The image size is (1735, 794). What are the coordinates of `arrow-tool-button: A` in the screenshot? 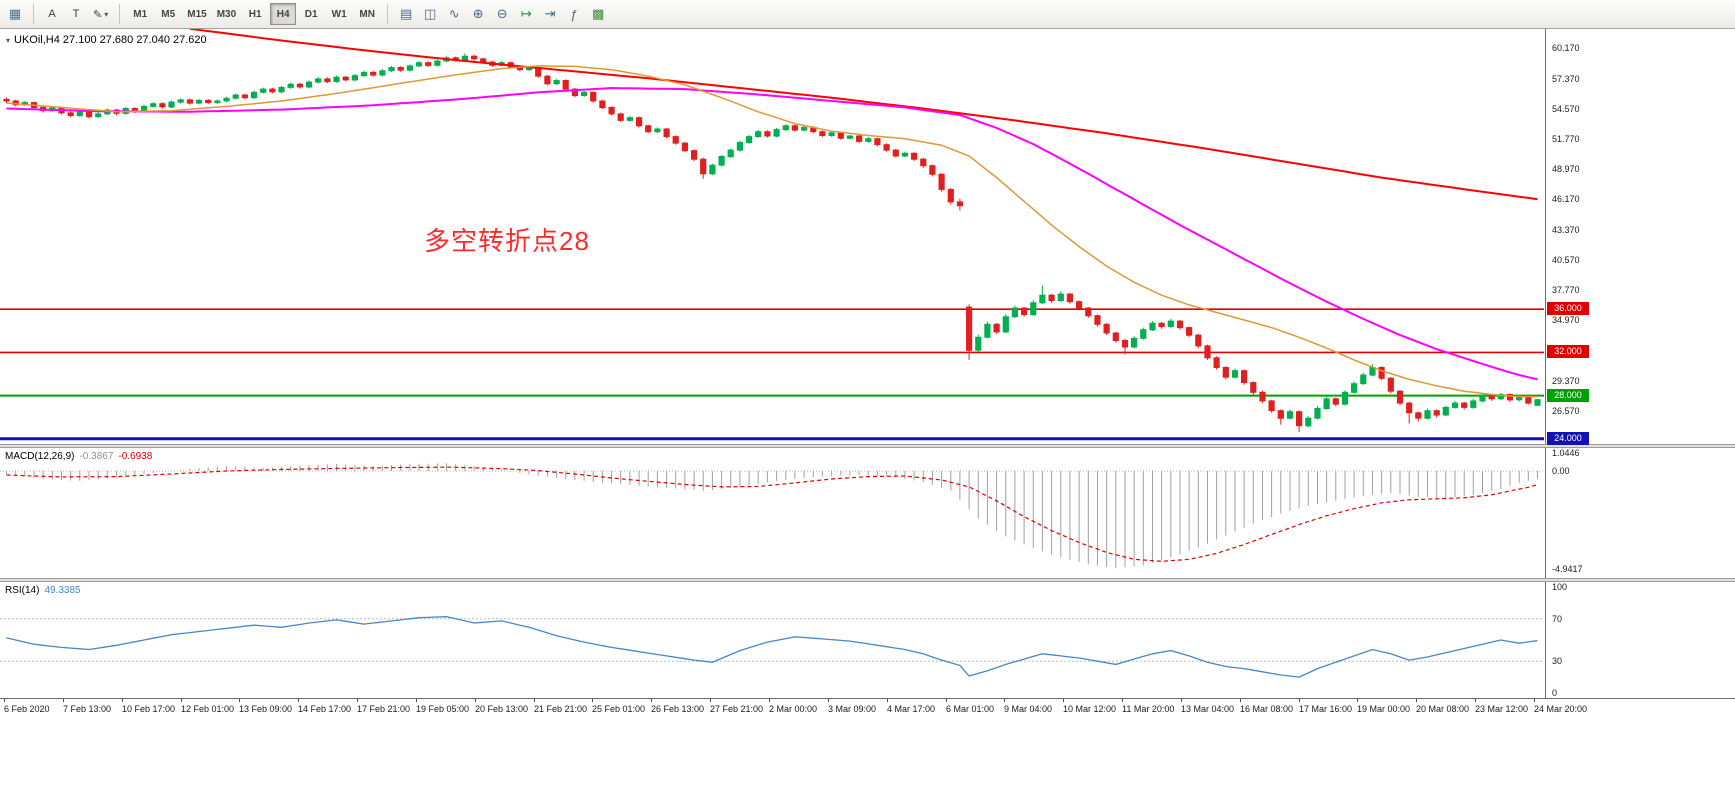 It's located at (52, 14).